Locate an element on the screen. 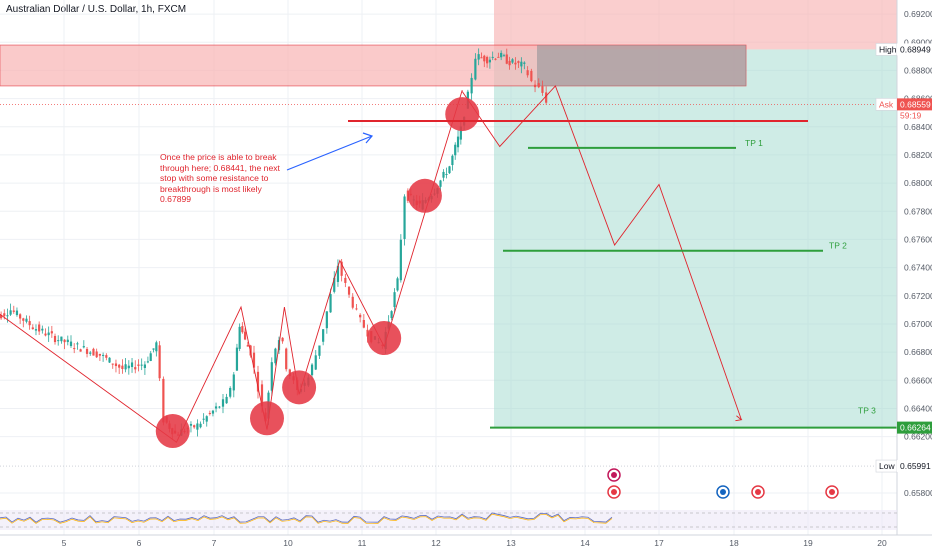 Image resolution: width=932 pixels, height=550 pixels. high-tag-value-box is located at coordinates (914, 49).